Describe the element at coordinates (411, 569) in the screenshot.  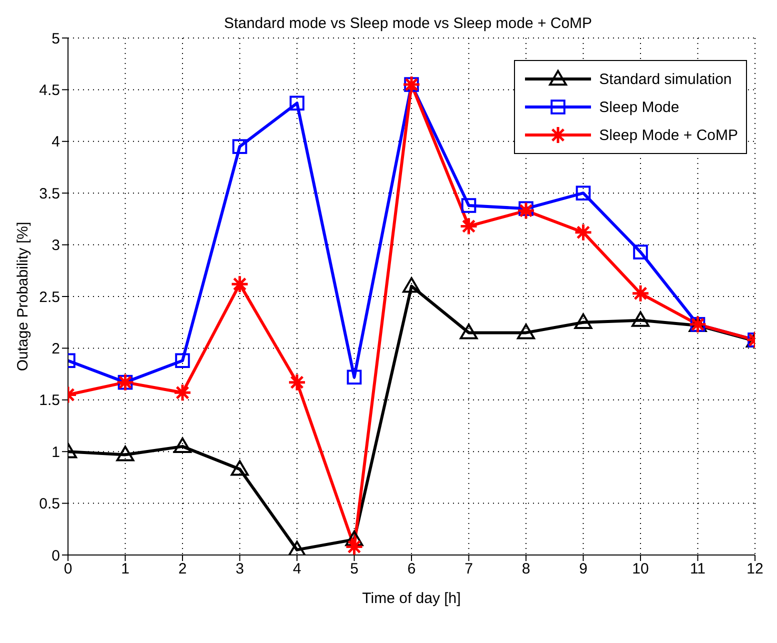
I see `x-tick-label: 6` at that location.